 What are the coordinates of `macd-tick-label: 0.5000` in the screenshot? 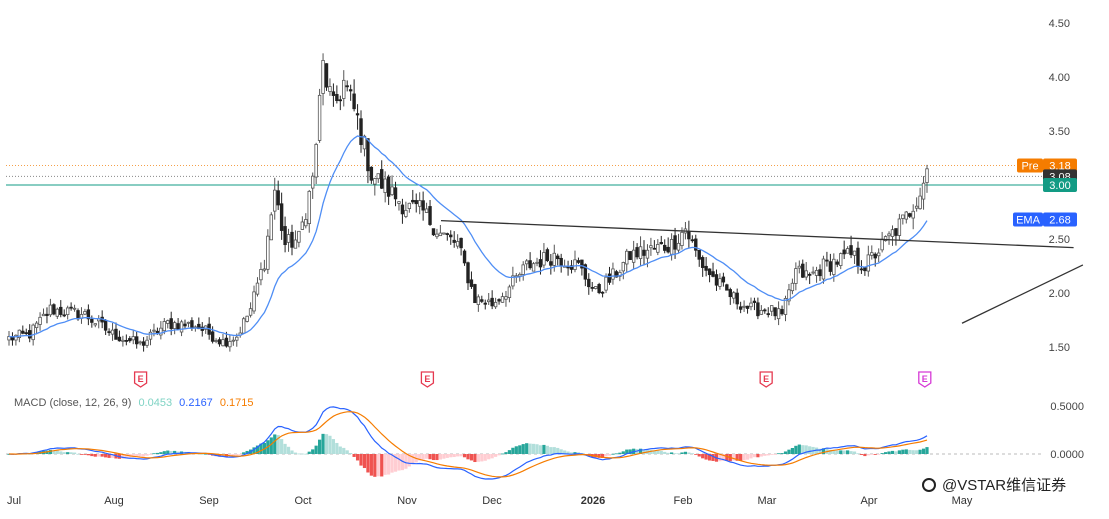 It's located at (1067, 407).